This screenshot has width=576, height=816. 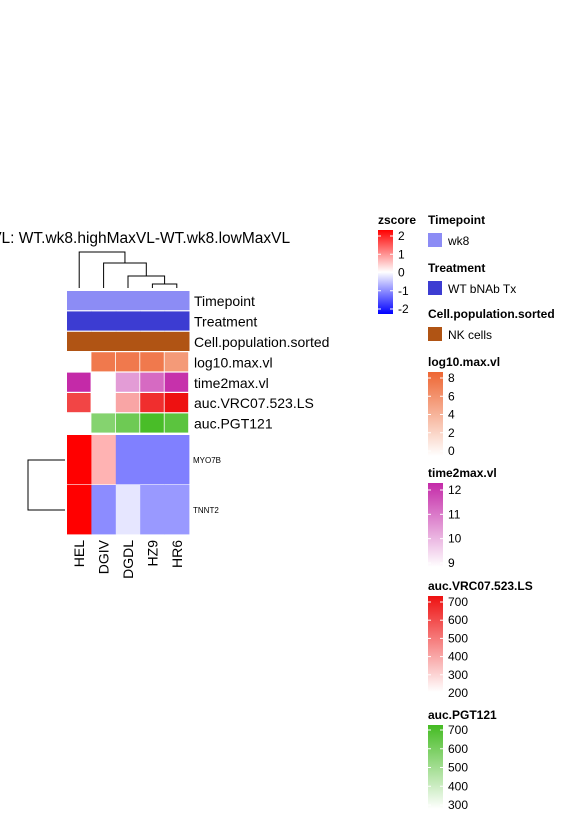 What do you see at coordinates (79, 300) in the screenshot?
I see `annotation-cell-timepoint-hel` at bounding box center [79, 300].